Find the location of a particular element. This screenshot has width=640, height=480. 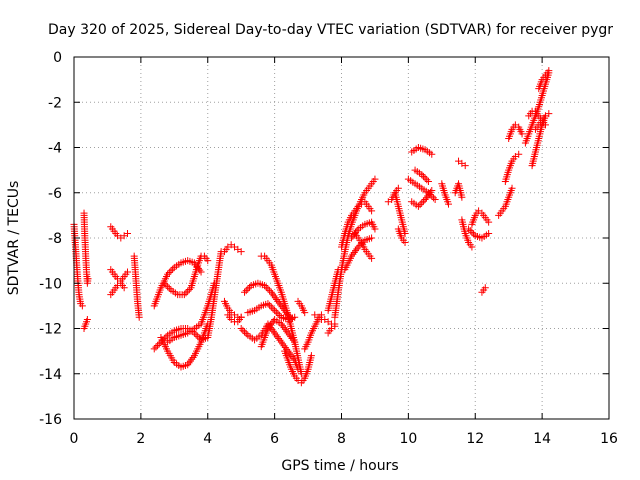

y-axis-label: SDTVAR / TECUs is located at coordinates (14, 238).